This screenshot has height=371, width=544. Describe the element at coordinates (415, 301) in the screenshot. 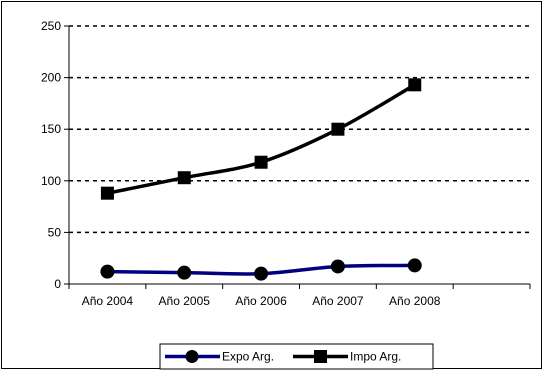

I see `x-tick-label: Año 2008` at that location.